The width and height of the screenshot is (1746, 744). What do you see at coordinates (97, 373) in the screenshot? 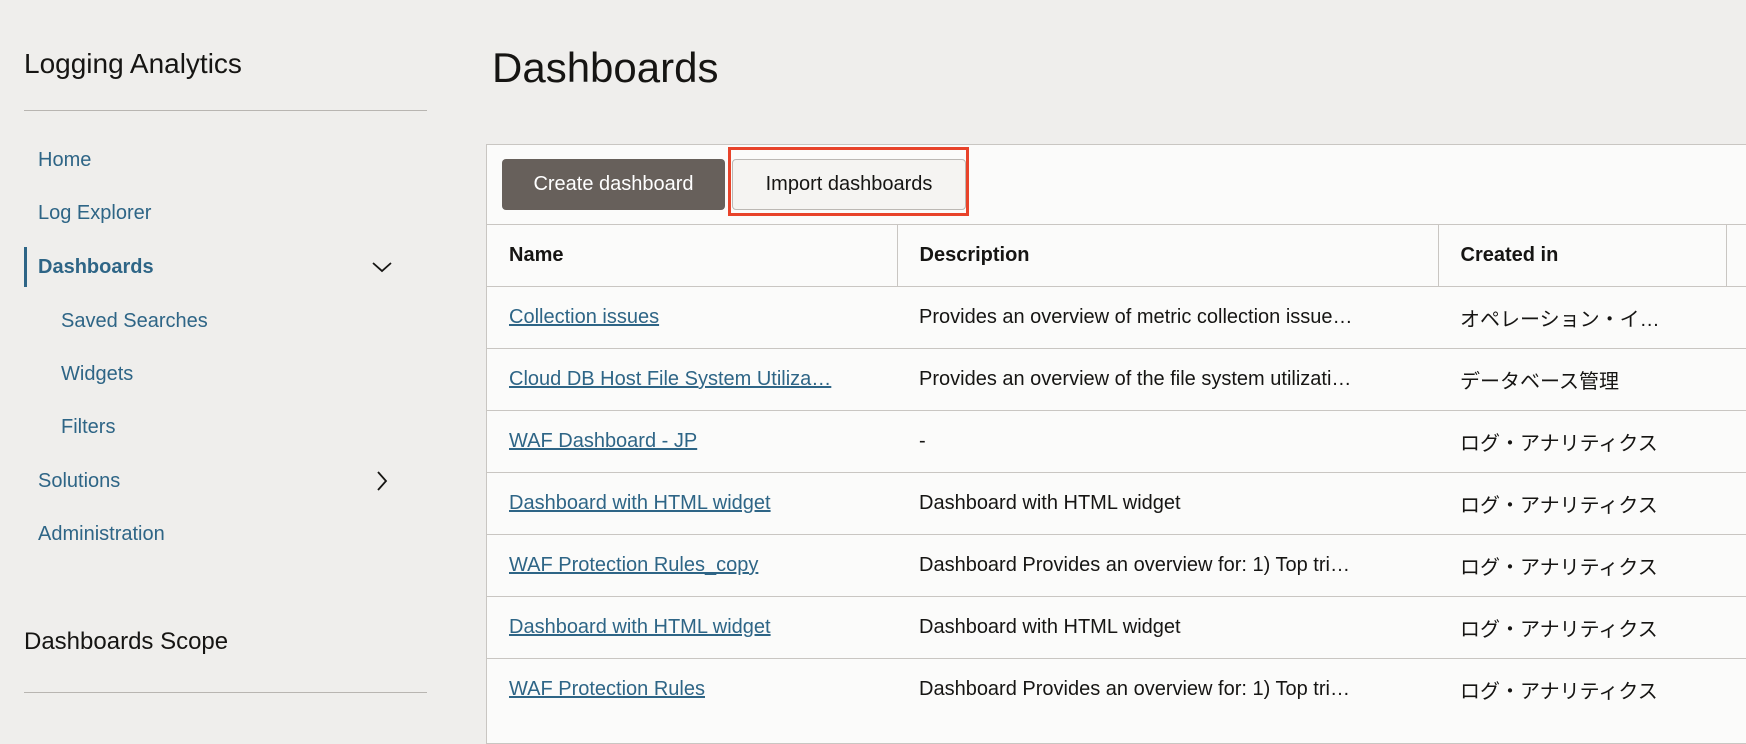
I see `sidebar-item-widgets: Widgets` at bounding box center [97, 373].